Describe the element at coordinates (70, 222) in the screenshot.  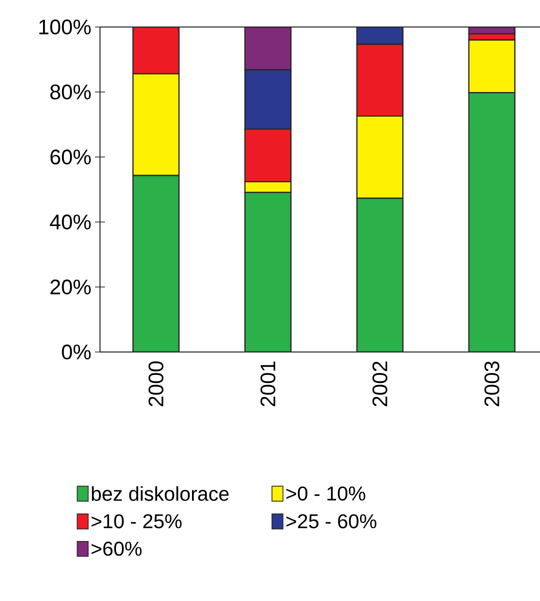
I see `y-tick-label: 40%` at that location.